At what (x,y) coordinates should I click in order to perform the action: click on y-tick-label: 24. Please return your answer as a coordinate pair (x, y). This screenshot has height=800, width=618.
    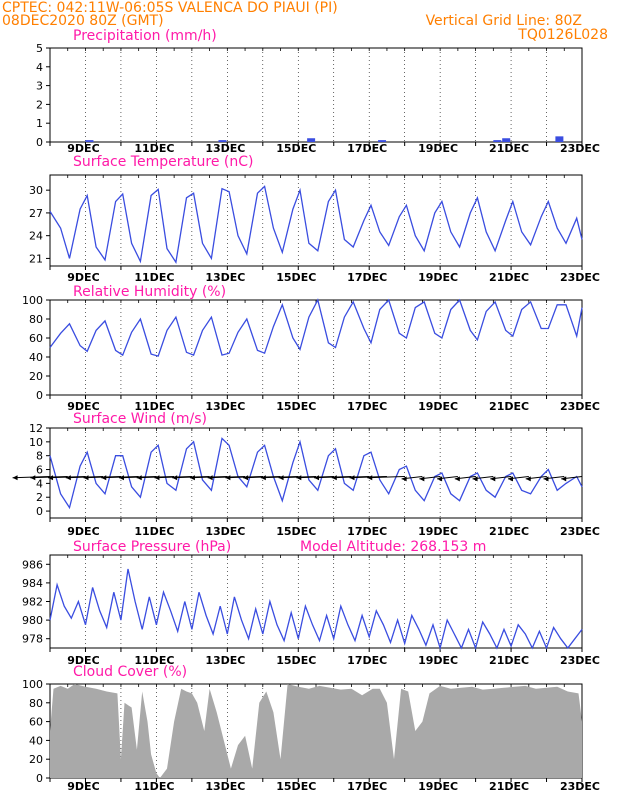
    Looking at the image, I should click on (36, 236).